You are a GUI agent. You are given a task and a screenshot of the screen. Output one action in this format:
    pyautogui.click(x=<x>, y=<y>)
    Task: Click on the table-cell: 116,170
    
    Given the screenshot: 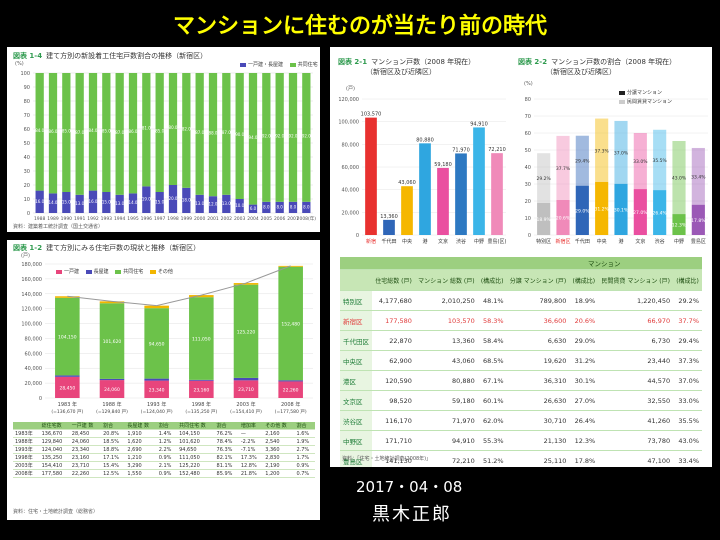 What is the action you would take?
    pyautogui.click(x=393, y=420)
    